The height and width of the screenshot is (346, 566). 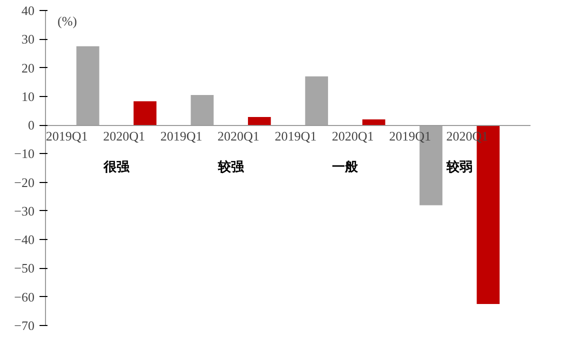 What do you see at coordinates (116, 166) in the screenshot?
I see `x-tick-label: 很强` at bounding box center [116, 166].